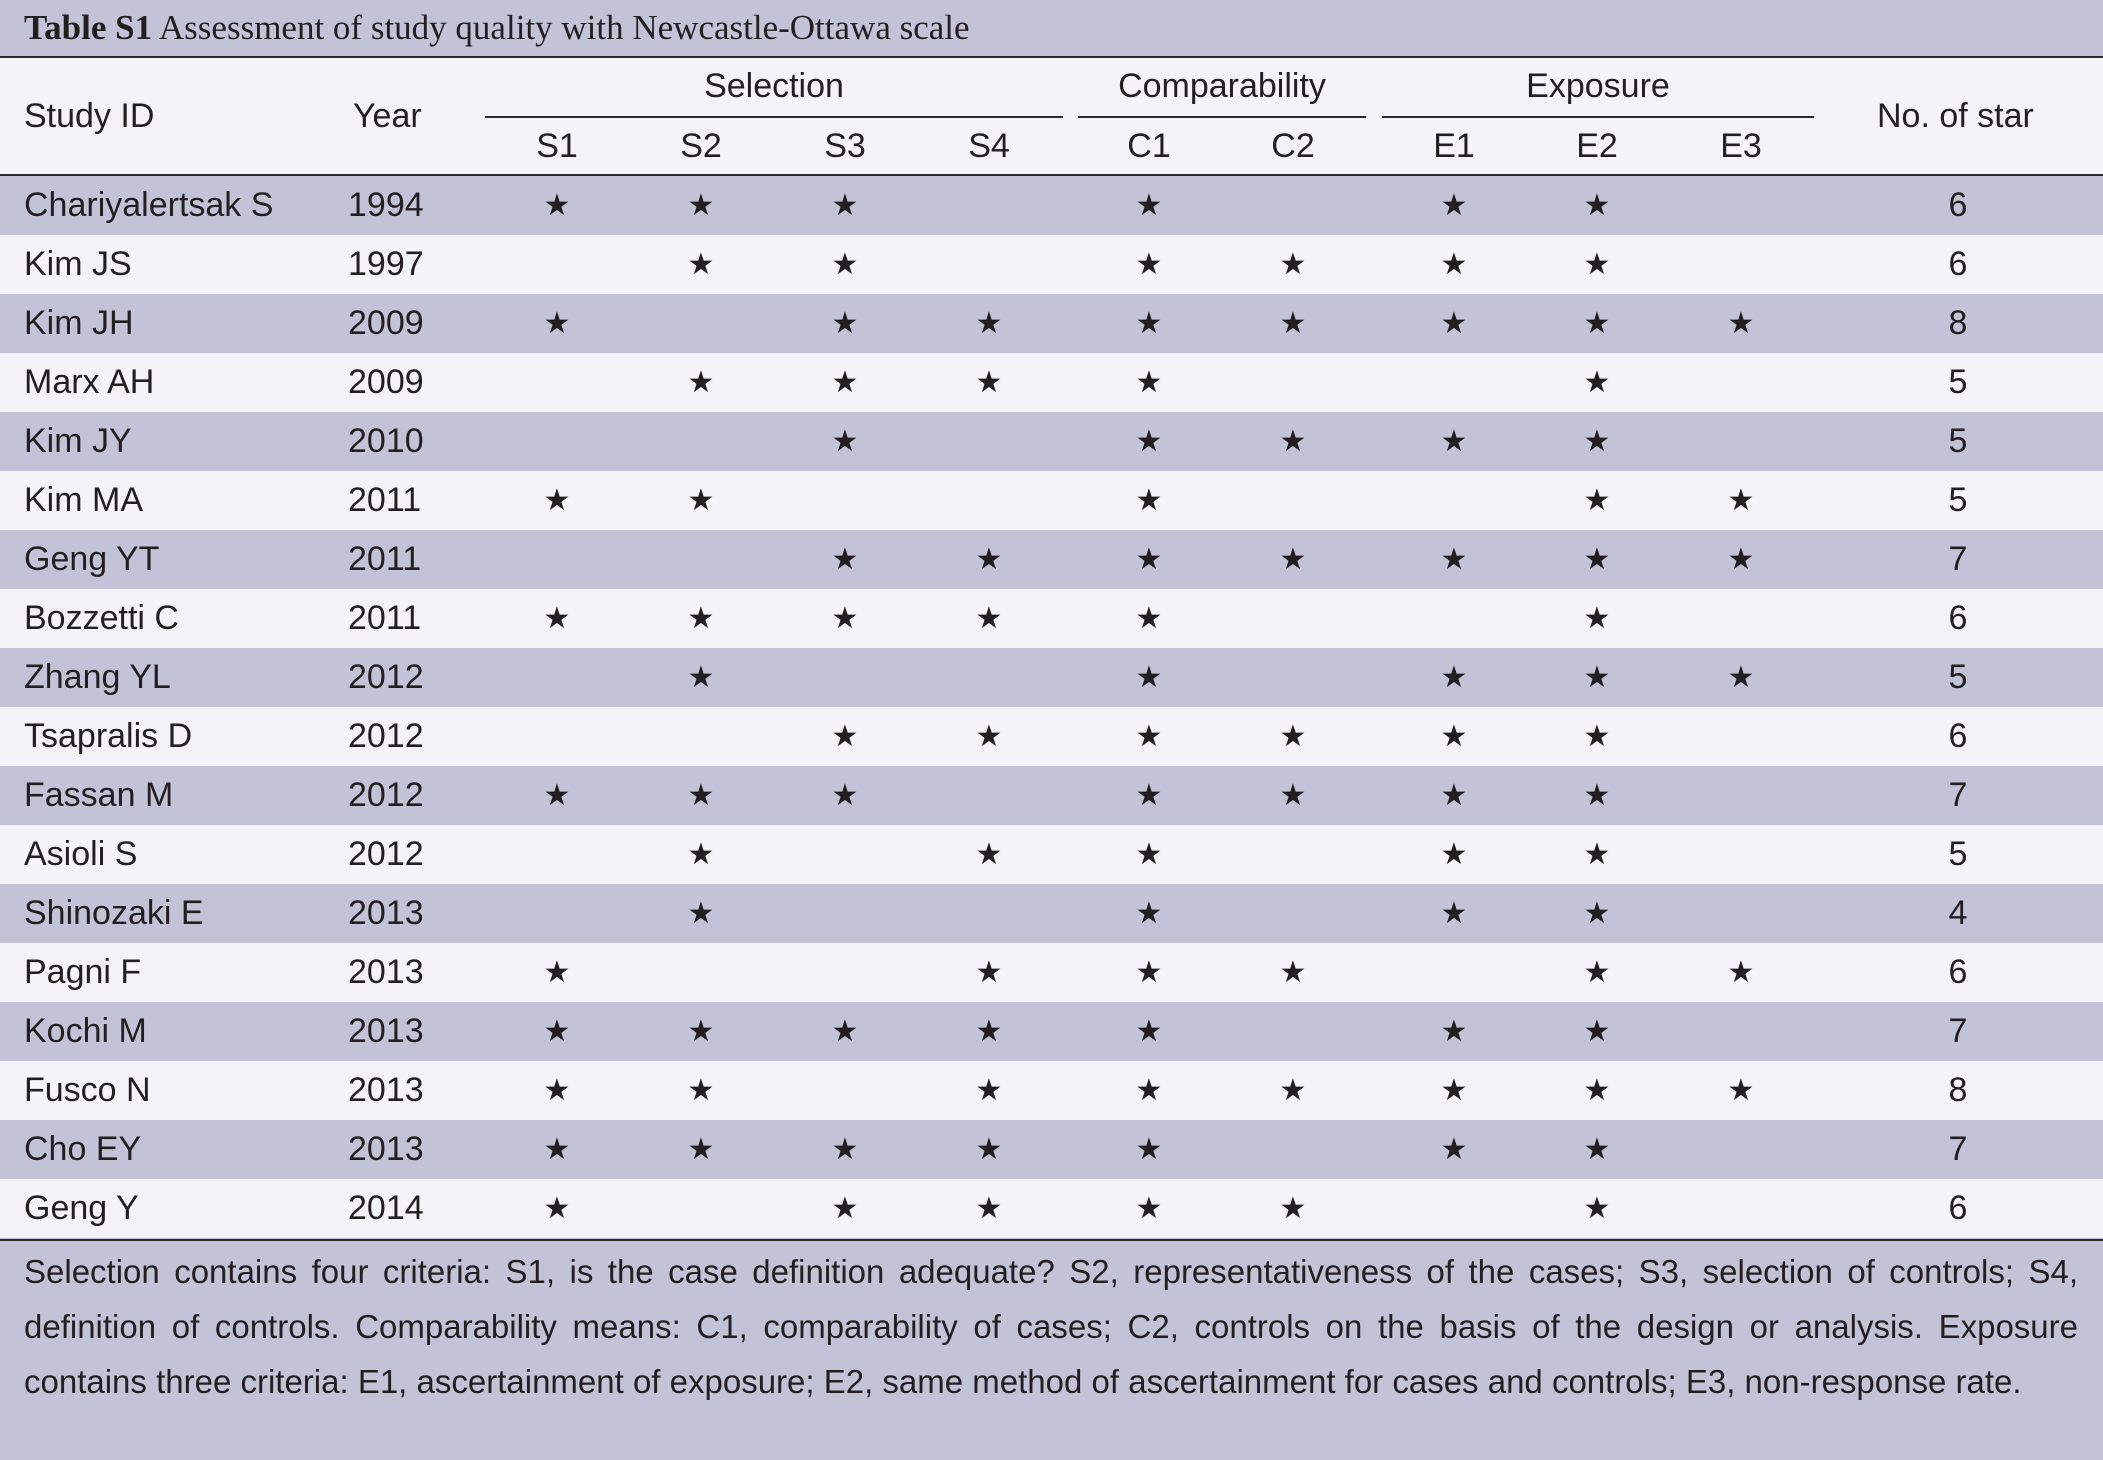 The width and height of the screenshot is (2103, 1460). Describe the element at coordinates (1051, 854) in the screenshot. I see `table-row: Asioli S 2012 ★ ★ ★ ★ ★ 5` at that location.